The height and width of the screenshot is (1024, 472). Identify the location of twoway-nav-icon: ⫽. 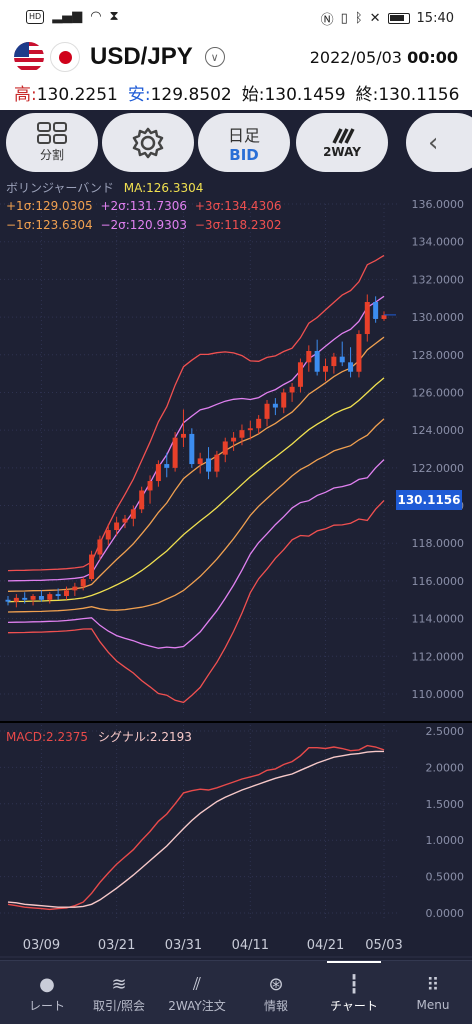
(197, 984).